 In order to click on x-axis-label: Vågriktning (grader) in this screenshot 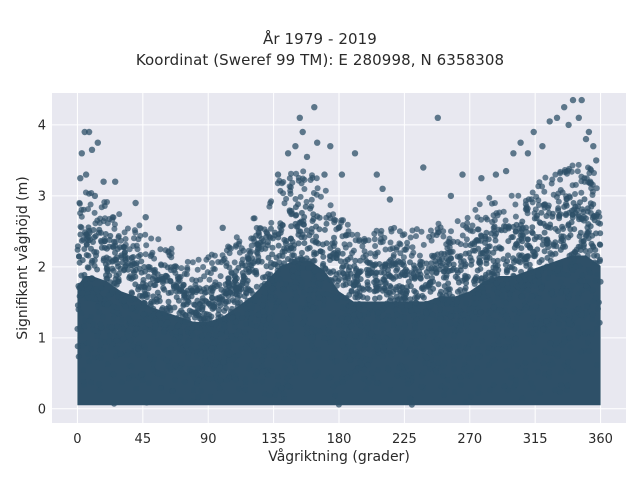, I will do `click(339, 456)`.